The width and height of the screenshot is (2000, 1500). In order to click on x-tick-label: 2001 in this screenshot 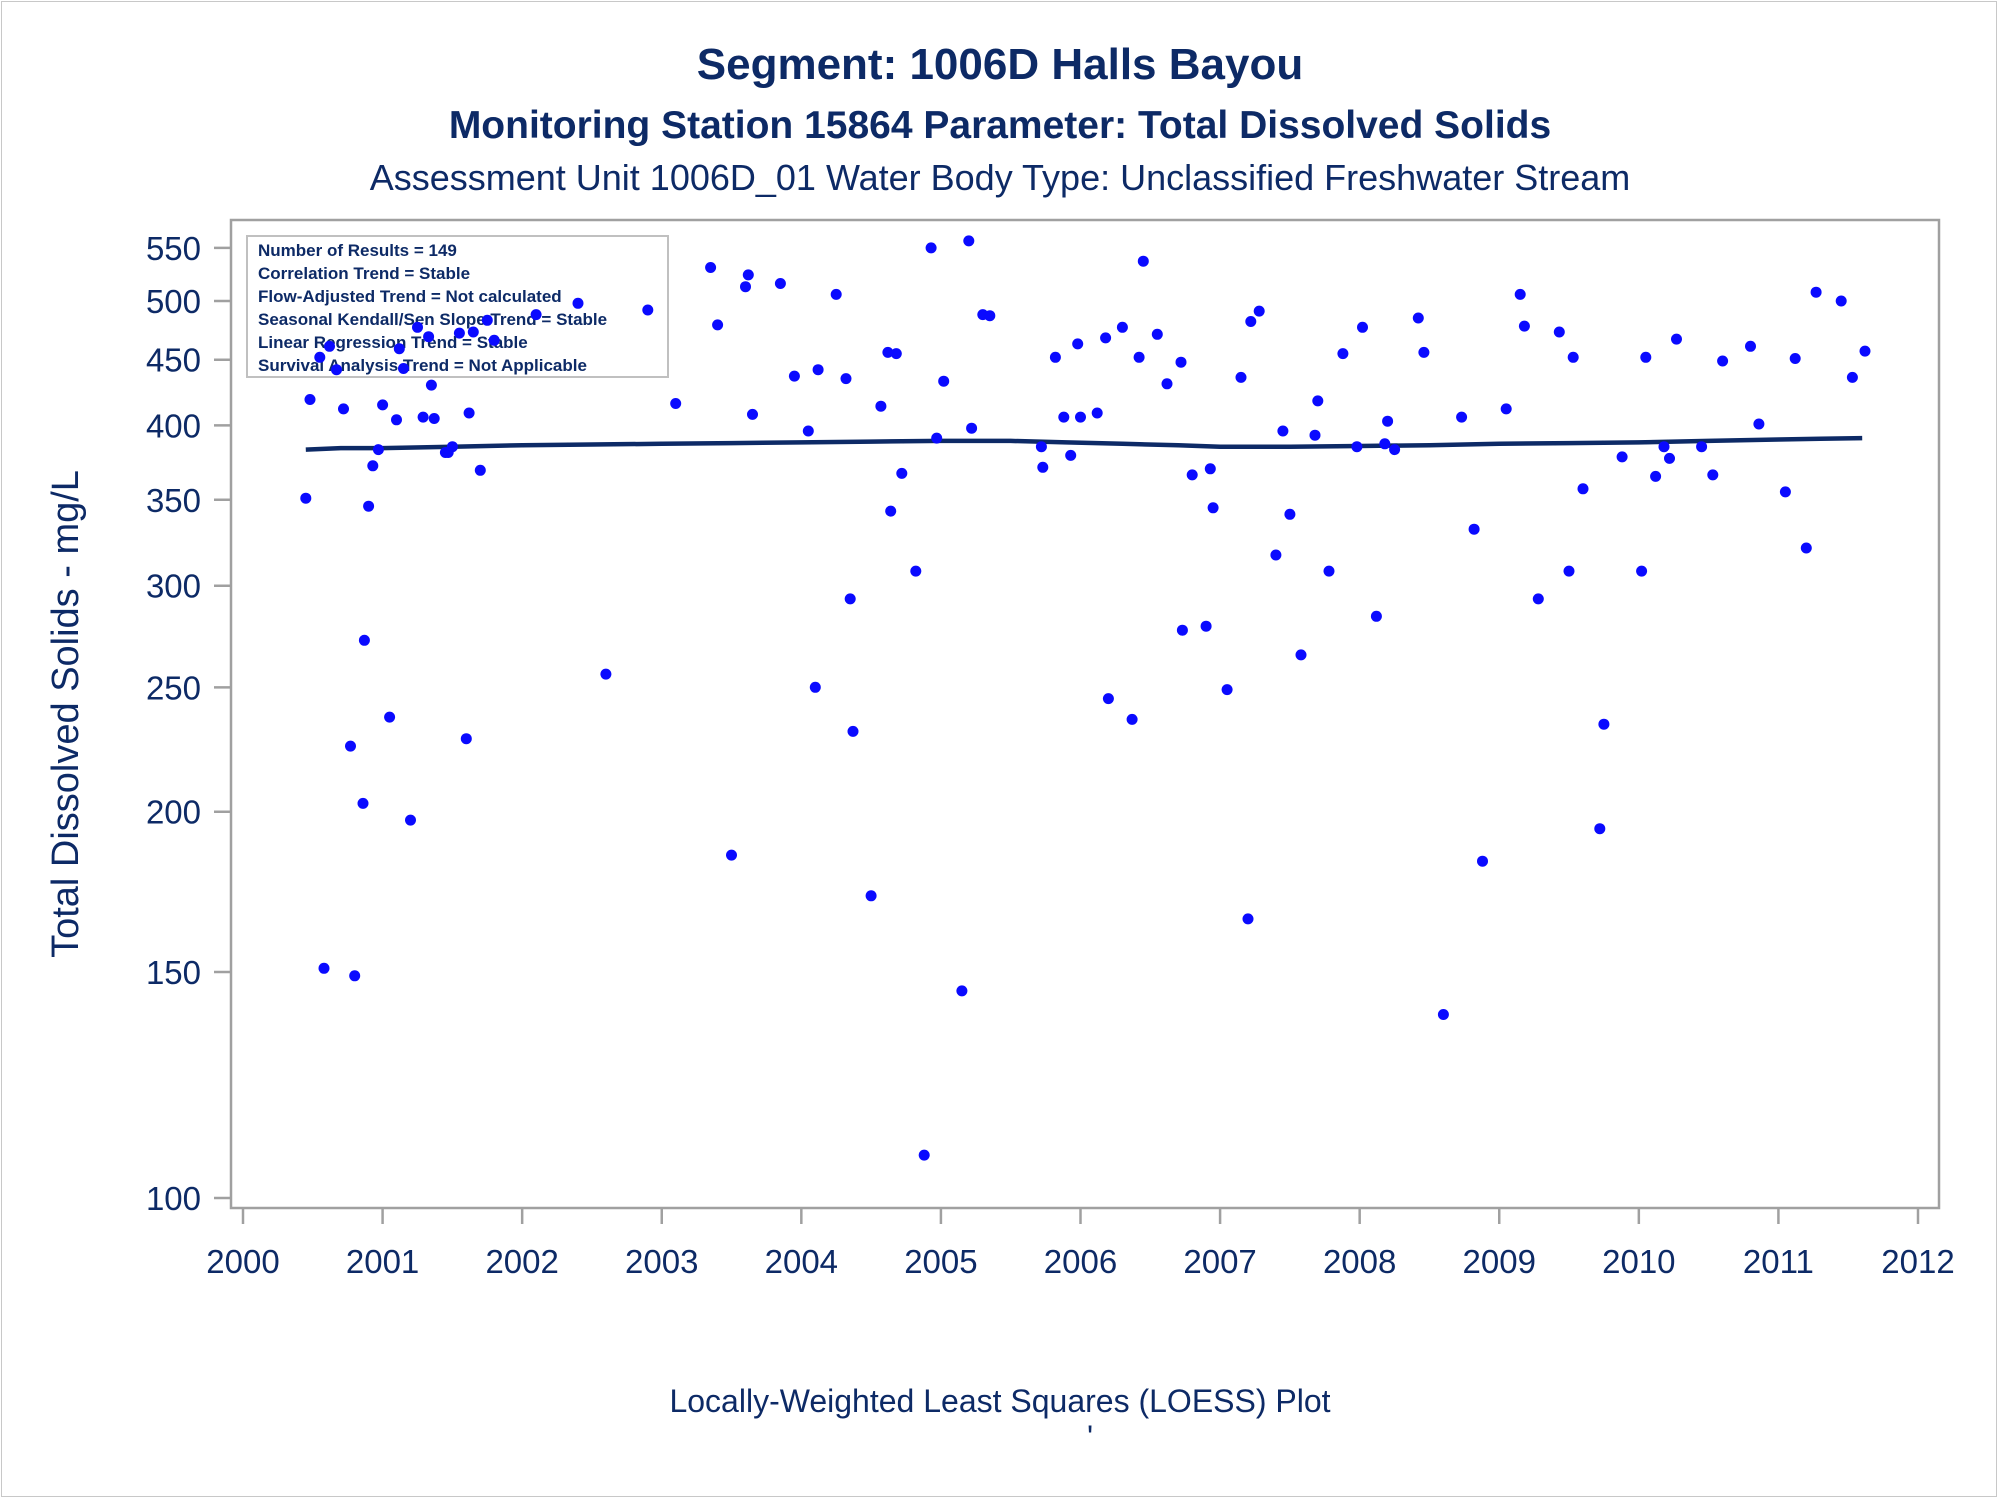, I will do `click(382, 1261)`.